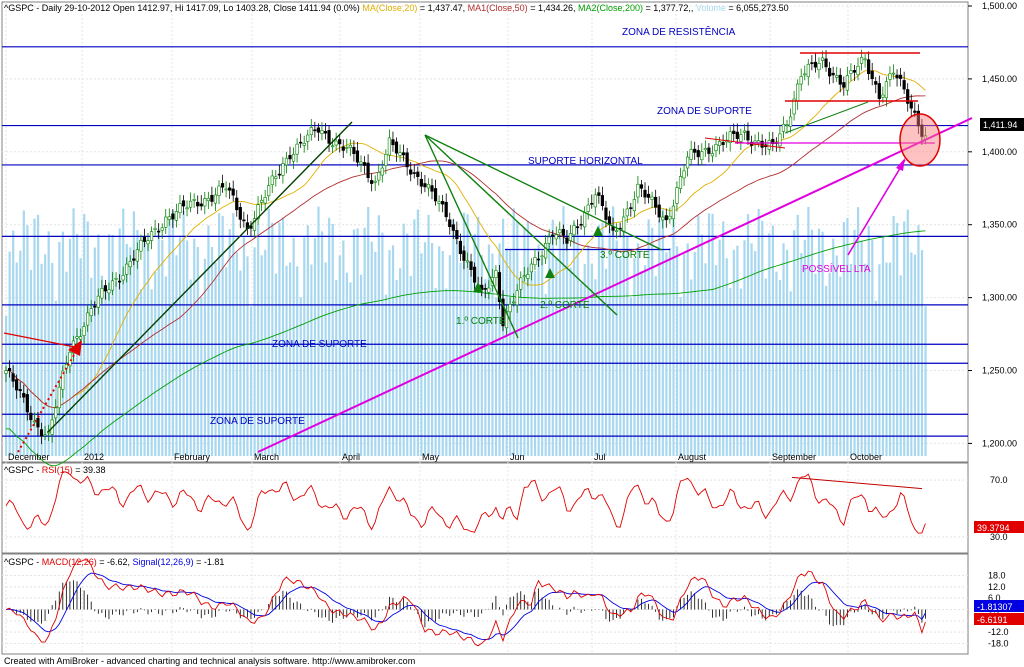 This screenshot has width=1024, height=667. Describe the element at coordinates (999, 443) in the screenshot. I see `price-tick-label: 1,200.00` at that location.